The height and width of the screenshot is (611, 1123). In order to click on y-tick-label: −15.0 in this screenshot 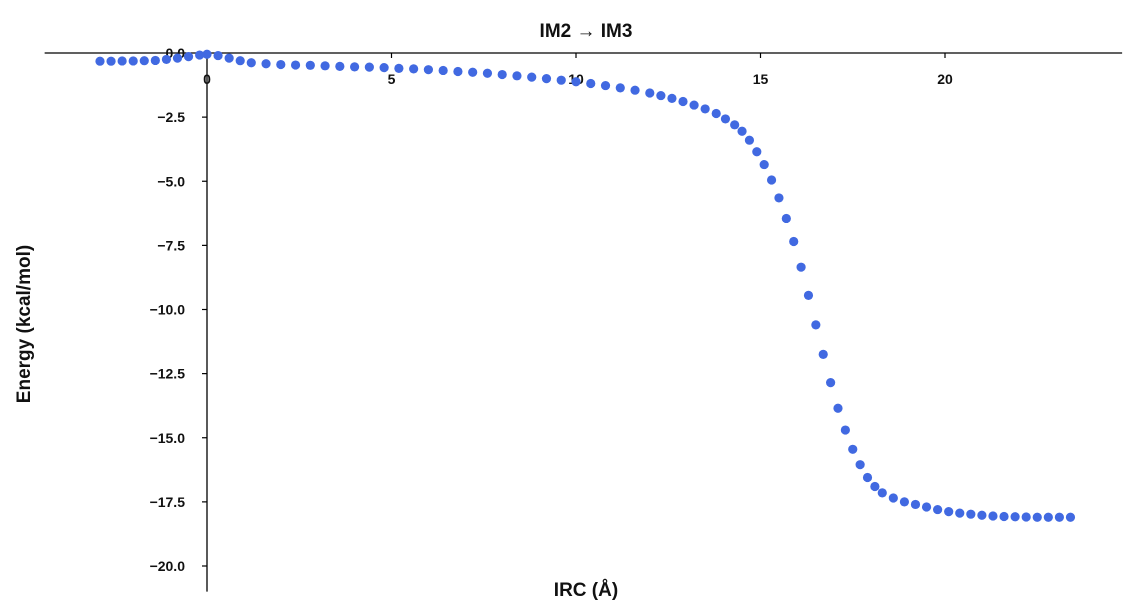, I will do `click(168, 438)`.